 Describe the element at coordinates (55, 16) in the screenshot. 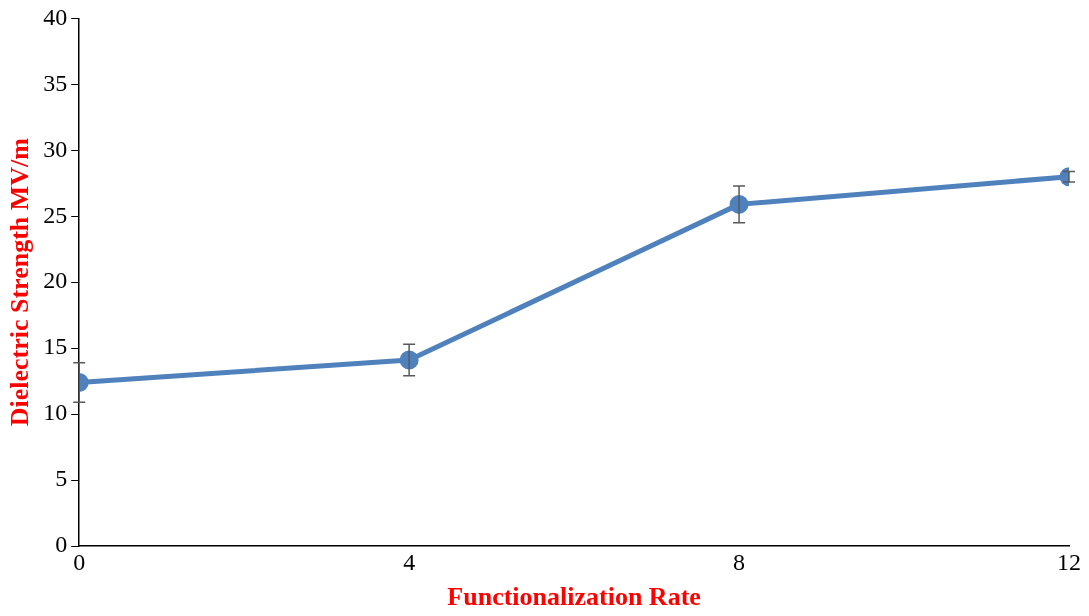

I see `y-tick-label: 40` at that location.